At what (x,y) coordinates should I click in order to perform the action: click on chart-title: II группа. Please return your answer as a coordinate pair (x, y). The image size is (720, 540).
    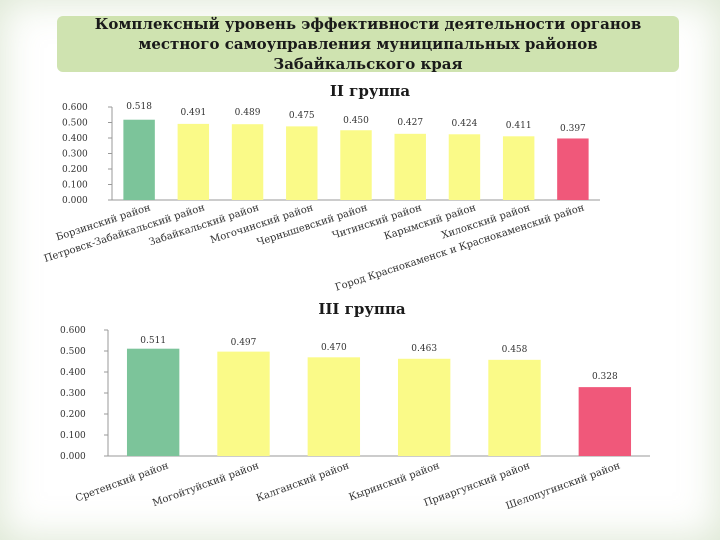
    Looking at the image, I should click on (370, 91).